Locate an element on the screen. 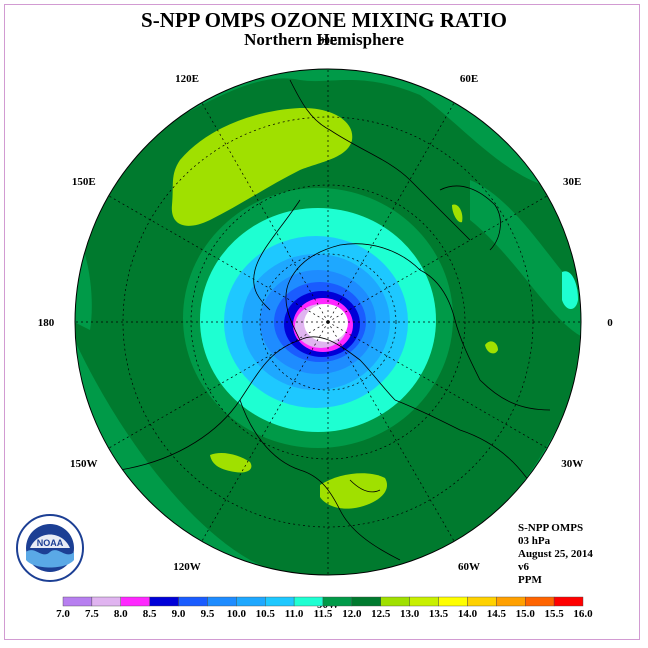 This screenshot has height=648, width=648. high-patch-east is located at coordinates (491, 347).